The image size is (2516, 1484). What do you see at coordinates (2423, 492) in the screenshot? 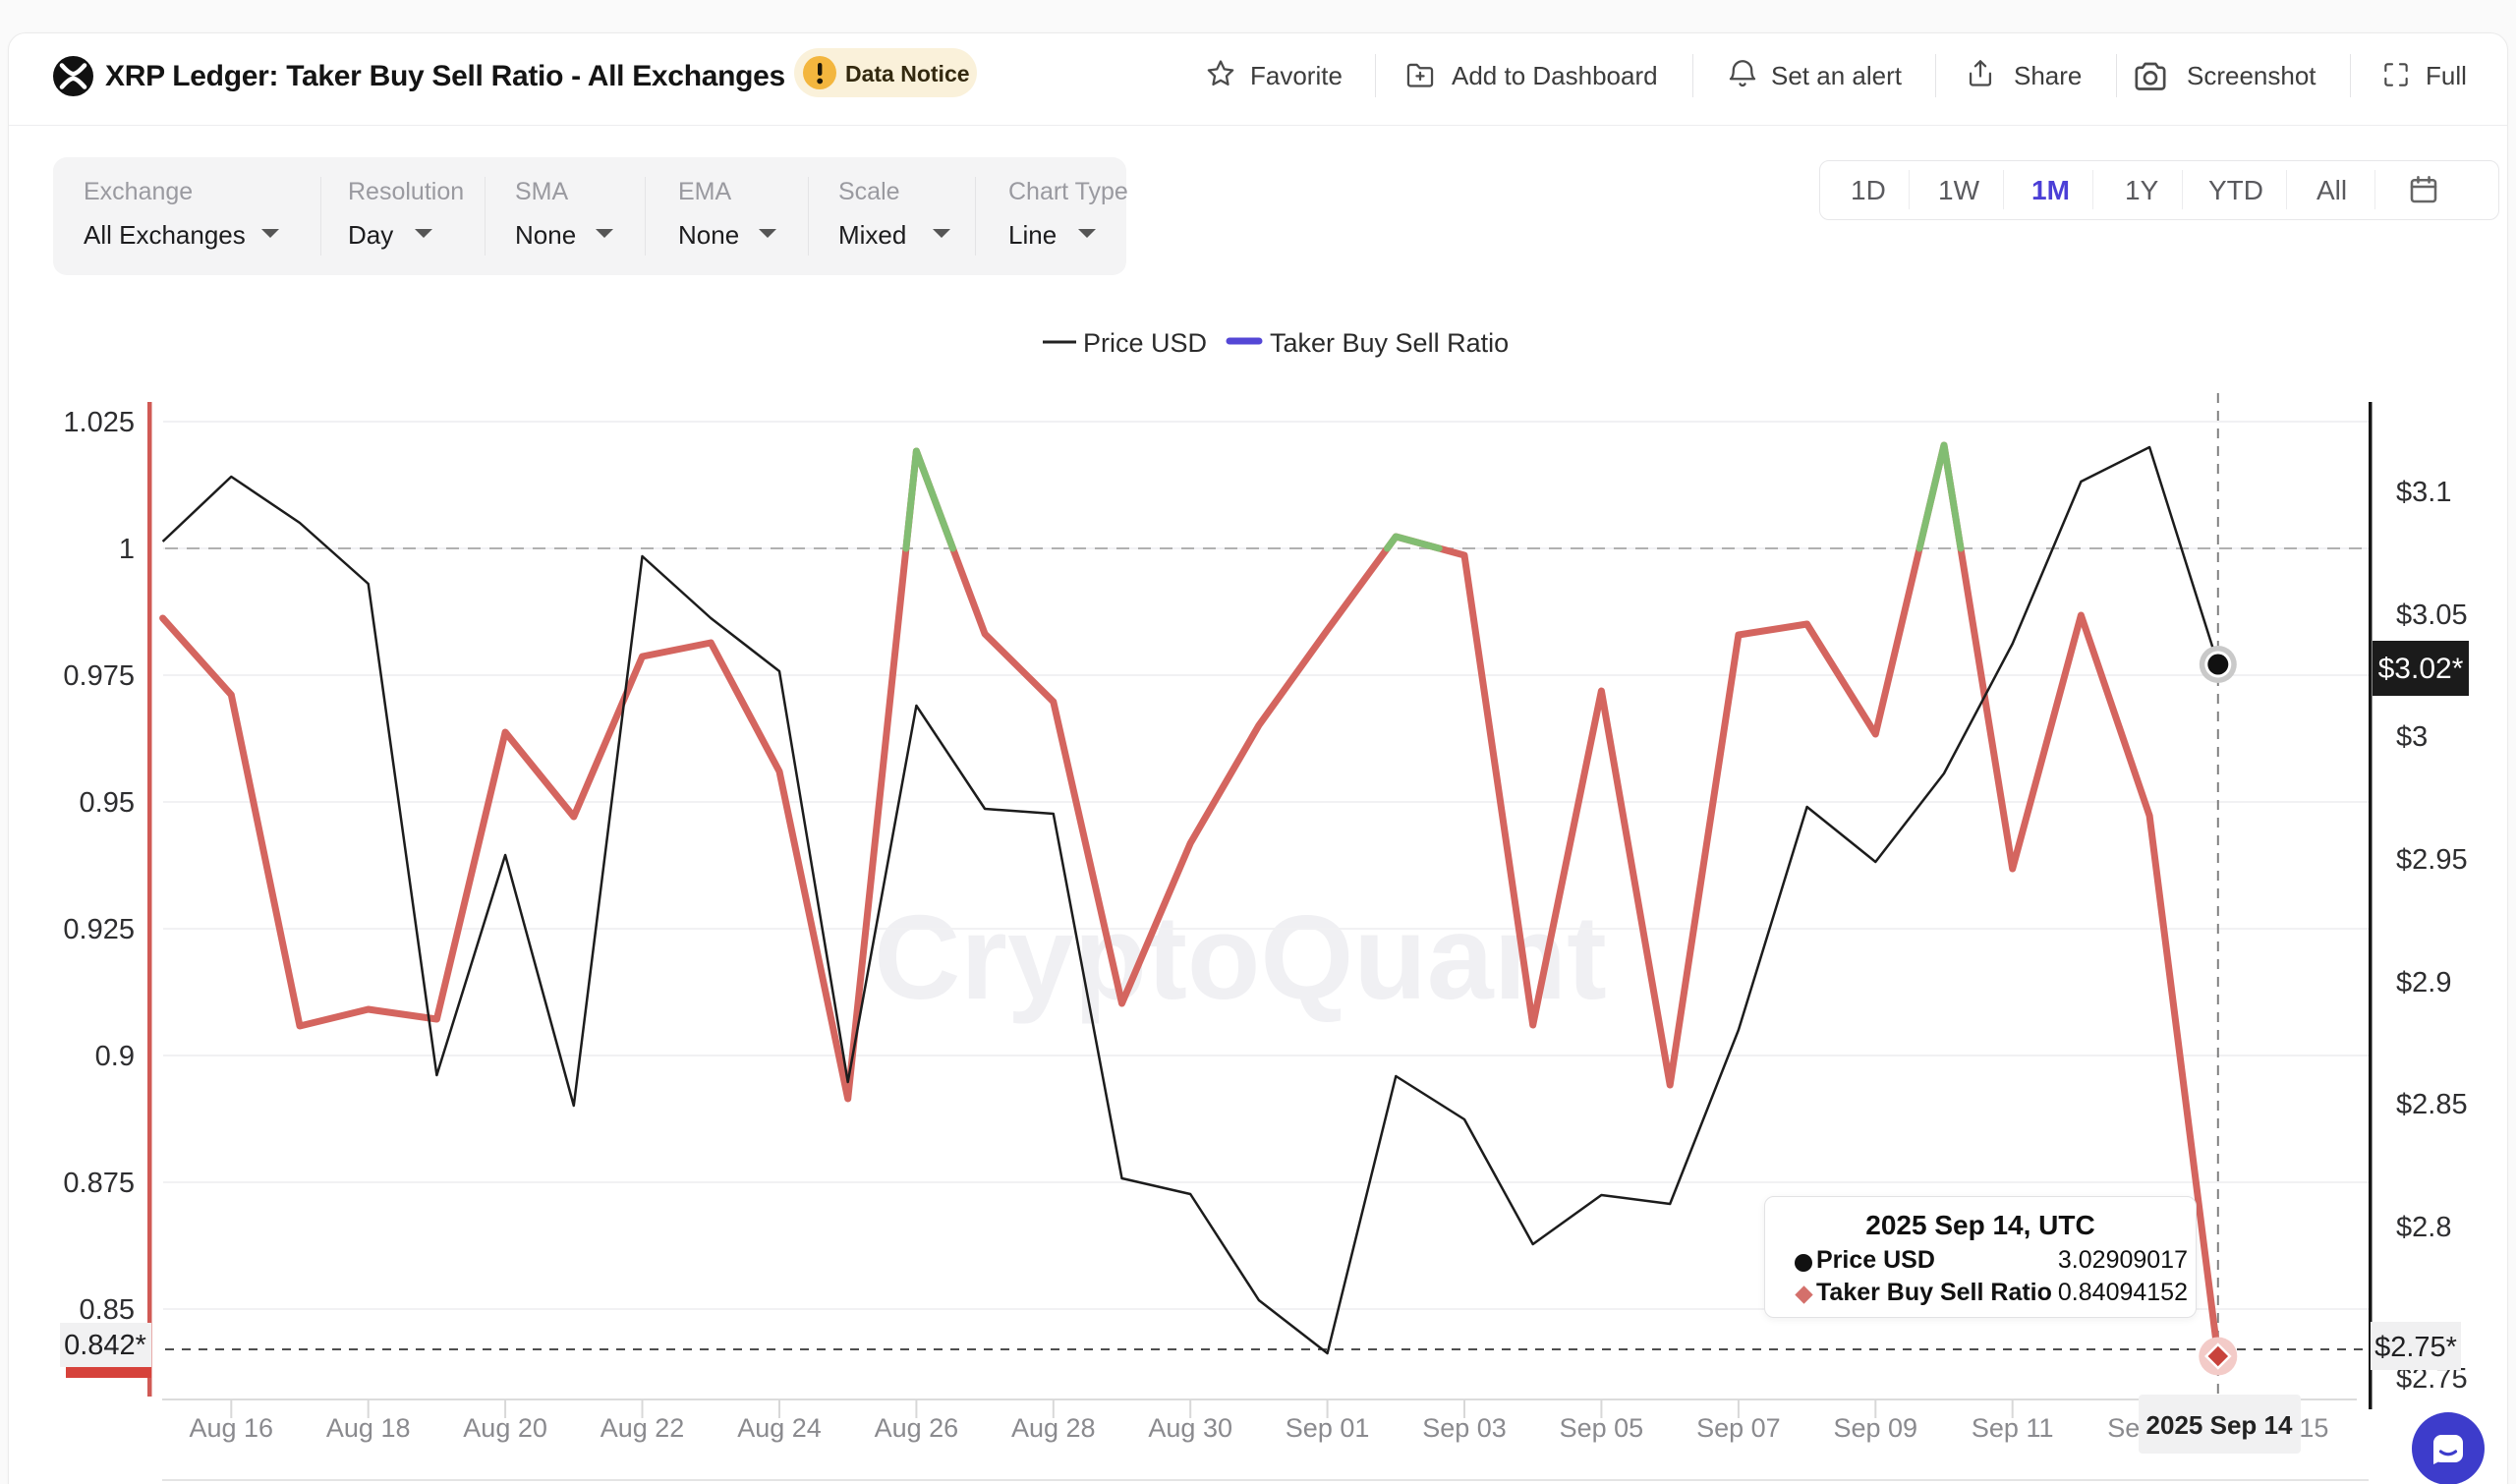
I see `svg-text: $3.1` at bounding box center [2423, 492].